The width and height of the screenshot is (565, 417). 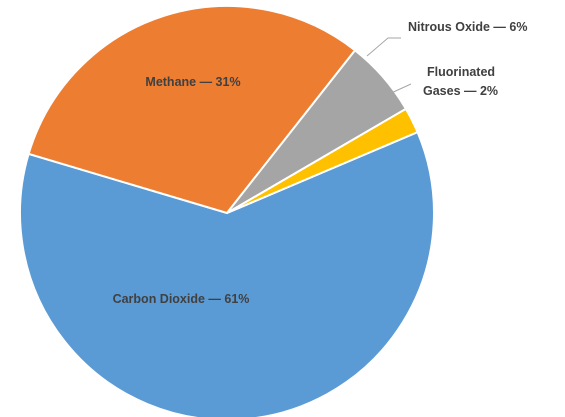 What do you see at coordinates (192, 82) in the screenshot?
I see `label-methane: Methane — 31%` at bounding box center [192, 82].